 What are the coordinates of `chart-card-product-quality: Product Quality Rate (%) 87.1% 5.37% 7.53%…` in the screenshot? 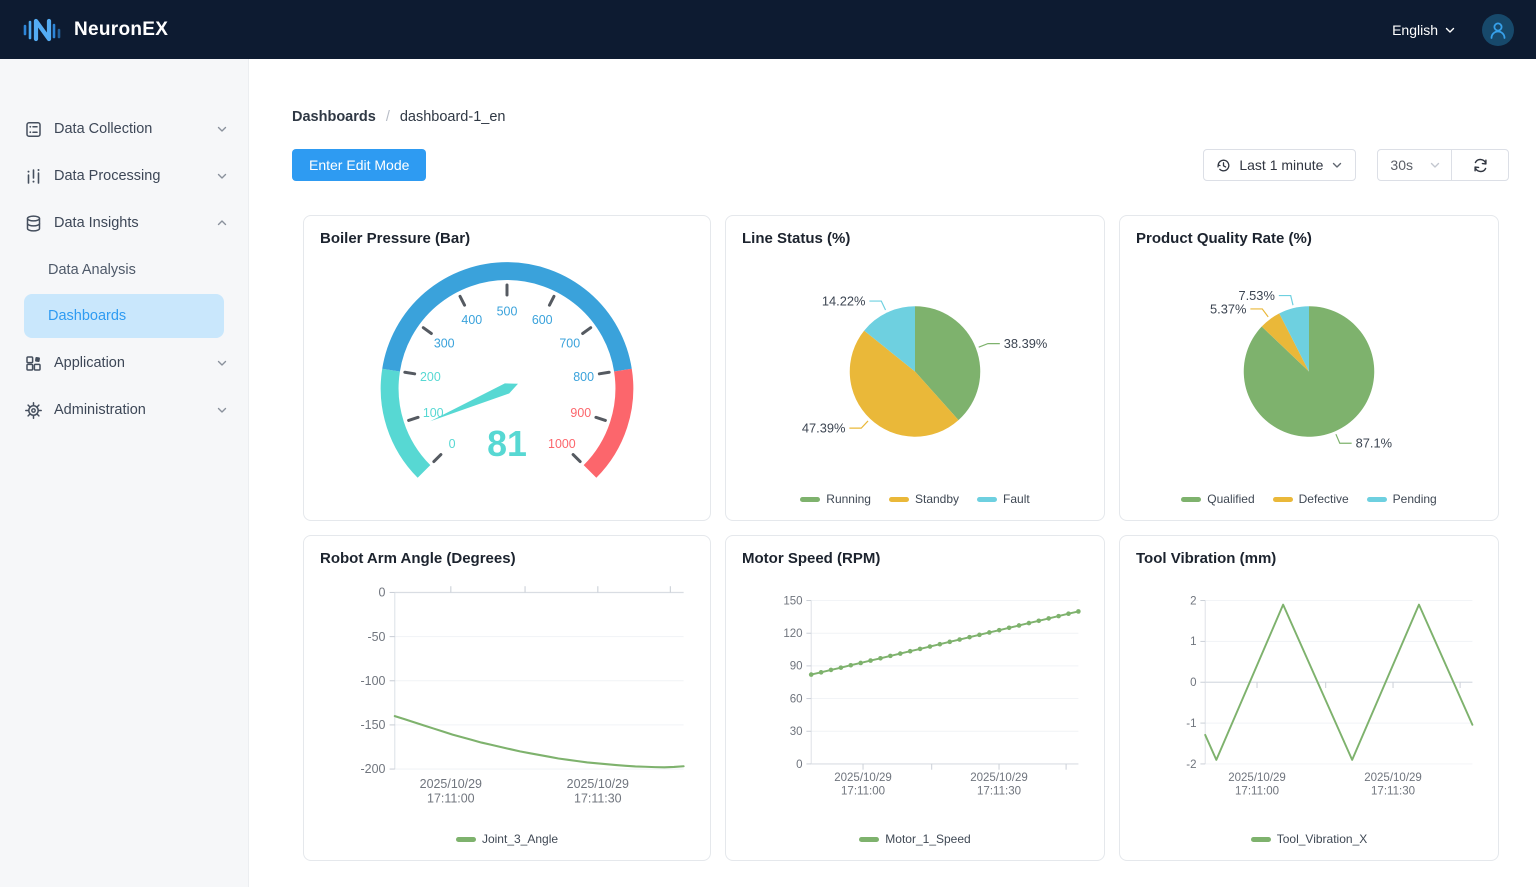 It's located at (1309, 368).